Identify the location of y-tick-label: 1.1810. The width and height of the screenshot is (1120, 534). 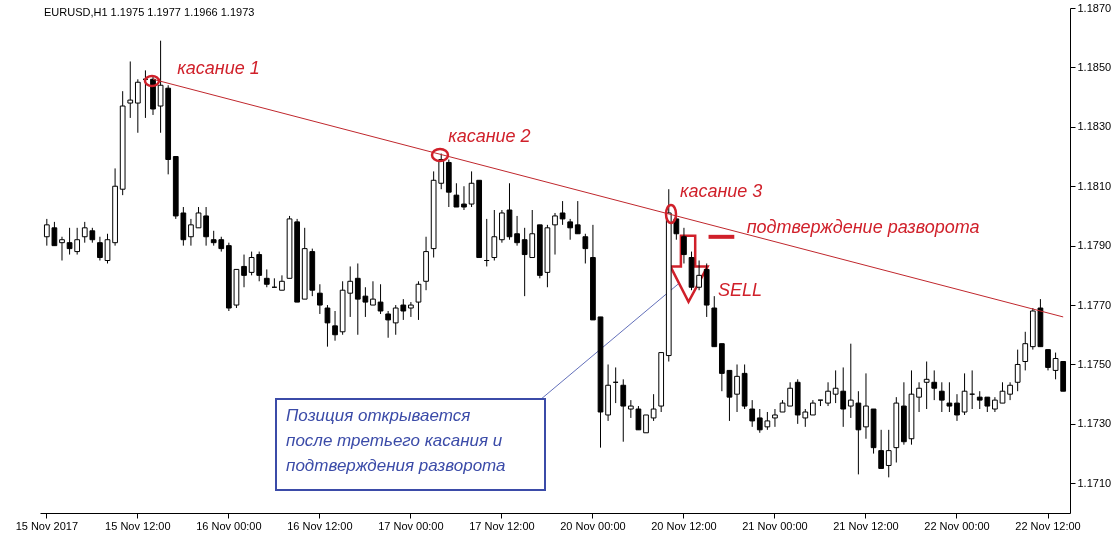
(1094, 185).